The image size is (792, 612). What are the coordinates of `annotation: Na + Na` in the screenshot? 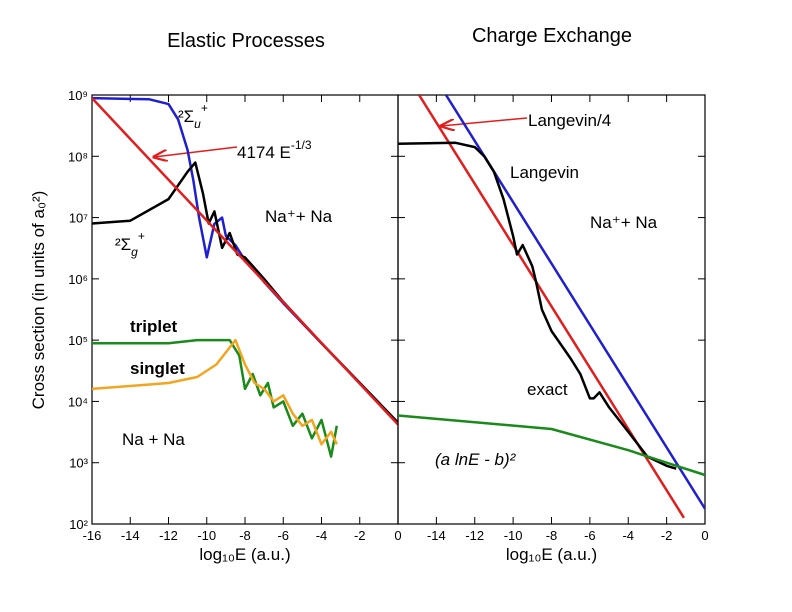 It's located at (153, 439).